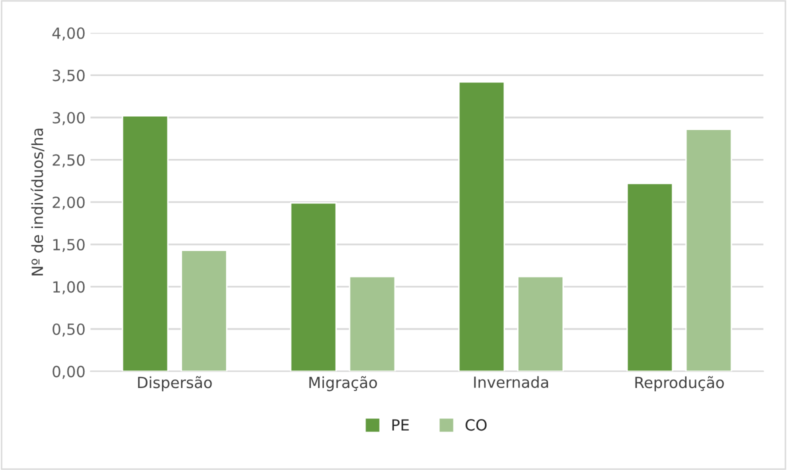 The image size is (787, 470). I want to click on legend-label: CO, so click(476, 425).